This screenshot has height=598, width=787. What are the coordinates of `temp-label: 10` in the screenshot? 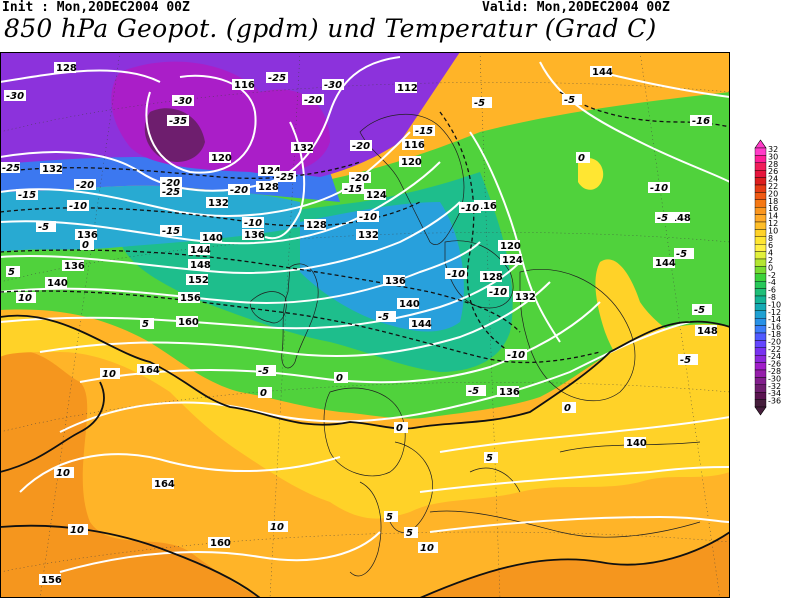 It's located at (428, 548).